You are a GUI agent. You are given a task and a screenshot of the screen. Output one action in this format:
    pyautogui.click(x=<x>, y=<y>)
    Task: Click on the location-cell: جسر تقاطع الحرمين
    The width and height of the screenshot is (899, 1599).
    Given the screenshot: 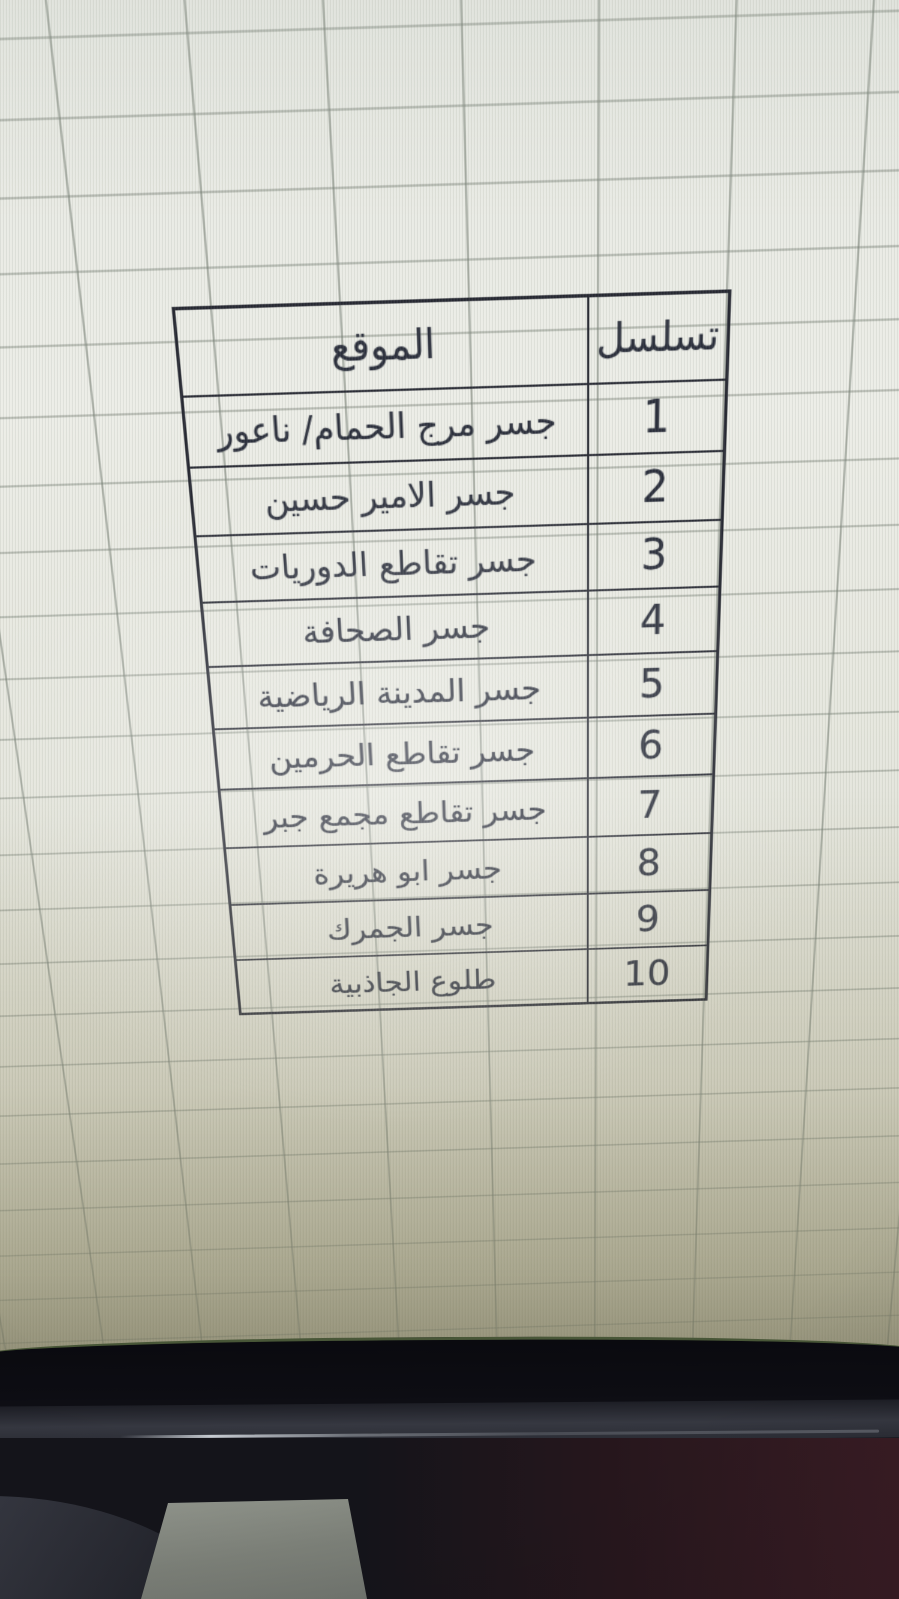 What is the action you would take?
    pyautogui.click(x=401, y=753)
    